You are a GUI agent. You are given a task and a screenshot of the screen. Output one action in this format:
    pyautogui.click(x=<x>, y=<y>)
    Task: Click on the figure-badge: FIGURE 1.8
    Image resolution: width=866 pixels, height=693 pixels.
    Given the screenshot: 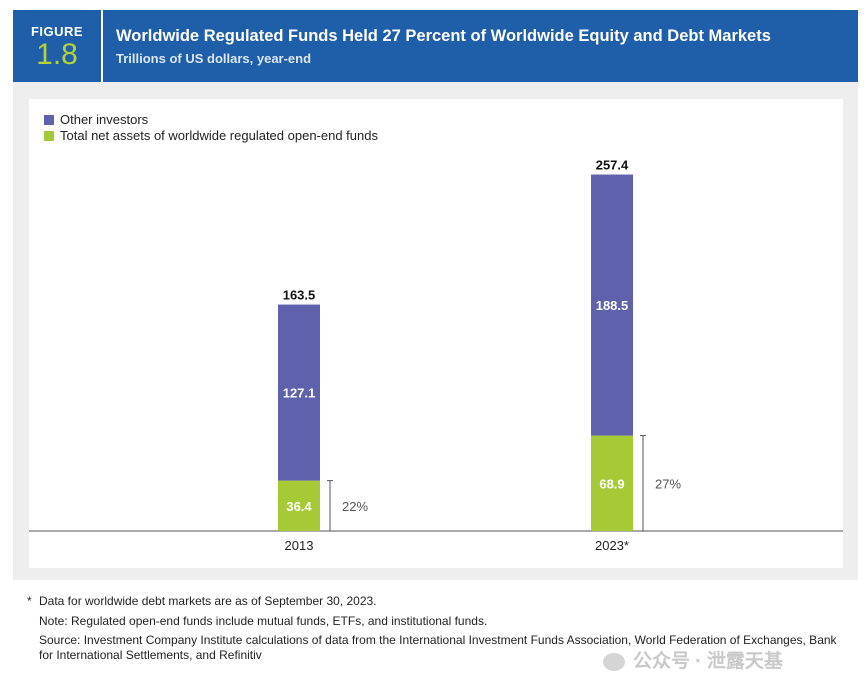 What is the action you would take?
    pyautogui.click(x=58, y=46)
    